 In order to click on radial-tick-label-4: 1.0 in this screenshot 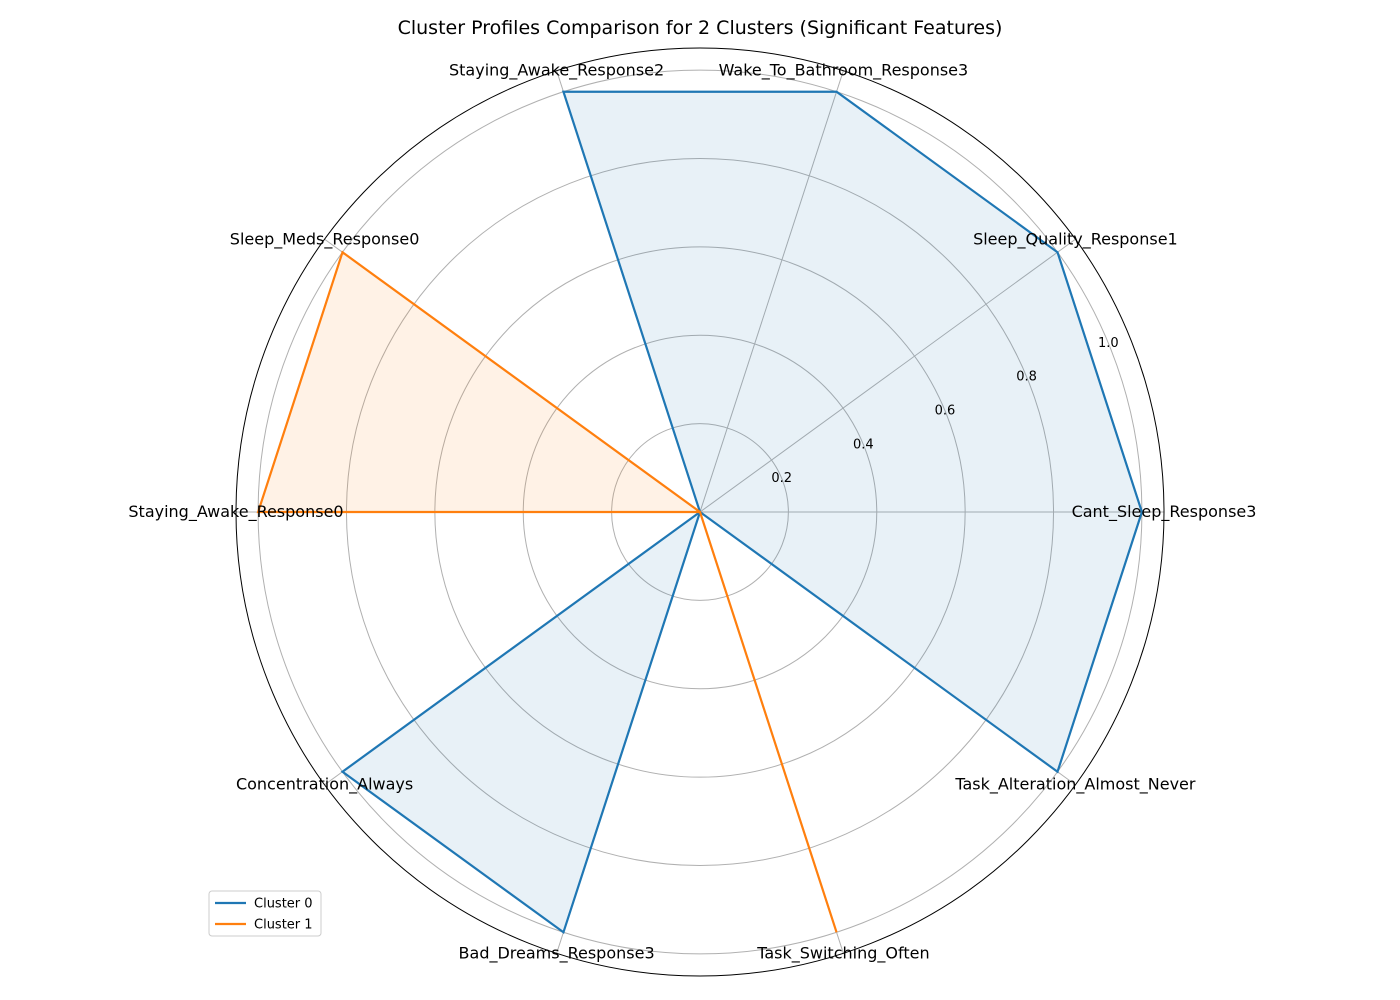, I will do `click(1108, 343)`.